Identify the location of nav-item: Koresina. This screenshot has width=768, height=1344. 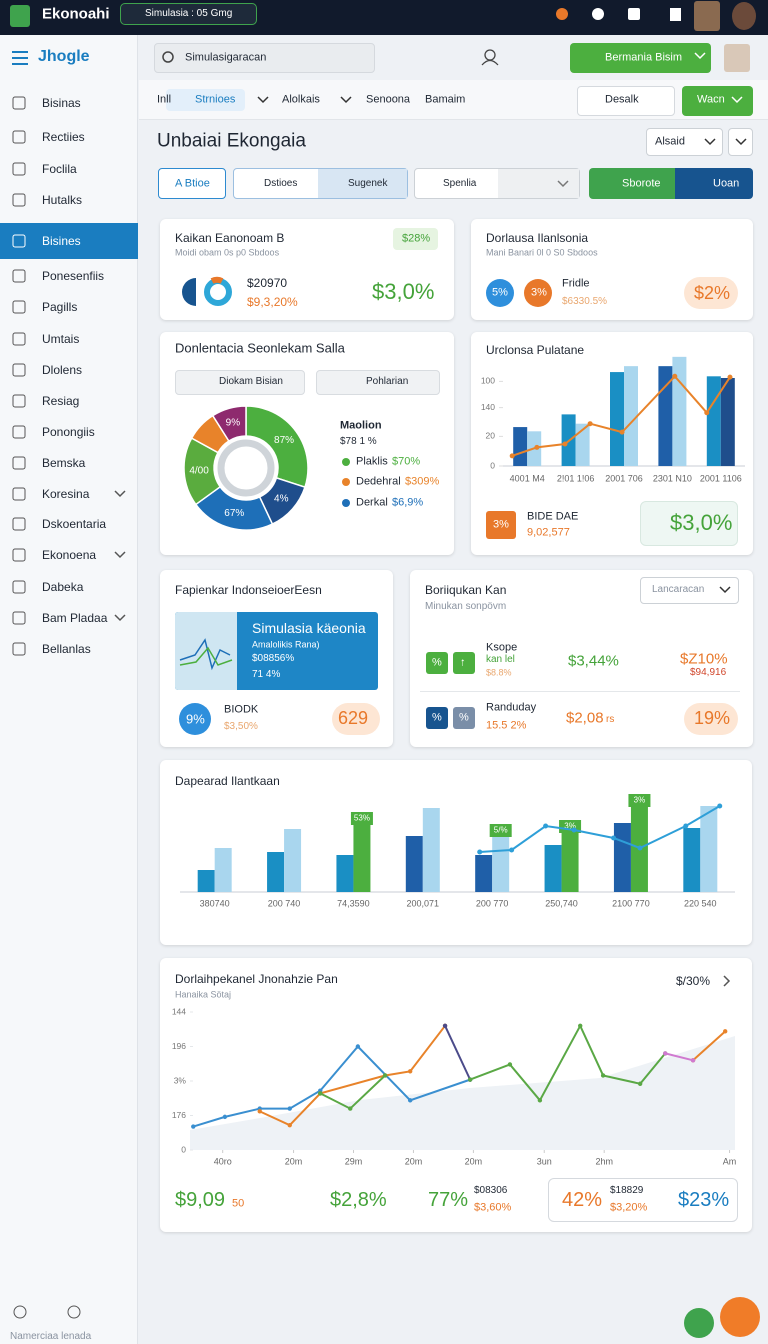
(66, 494).